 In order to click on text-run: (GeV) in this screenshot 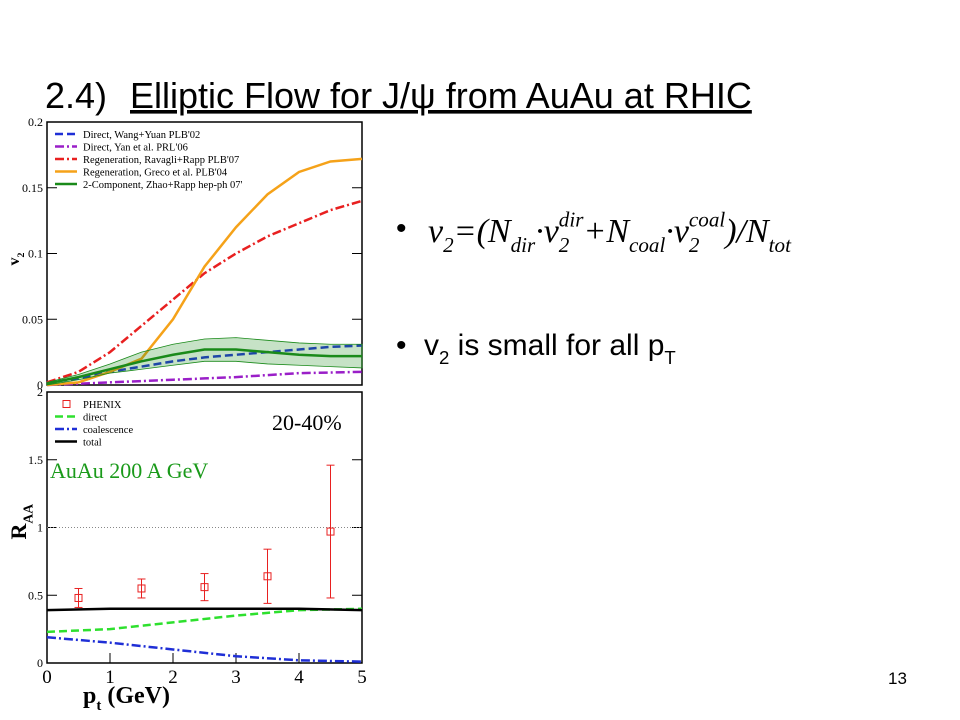, I will do `click(135, 696)`.